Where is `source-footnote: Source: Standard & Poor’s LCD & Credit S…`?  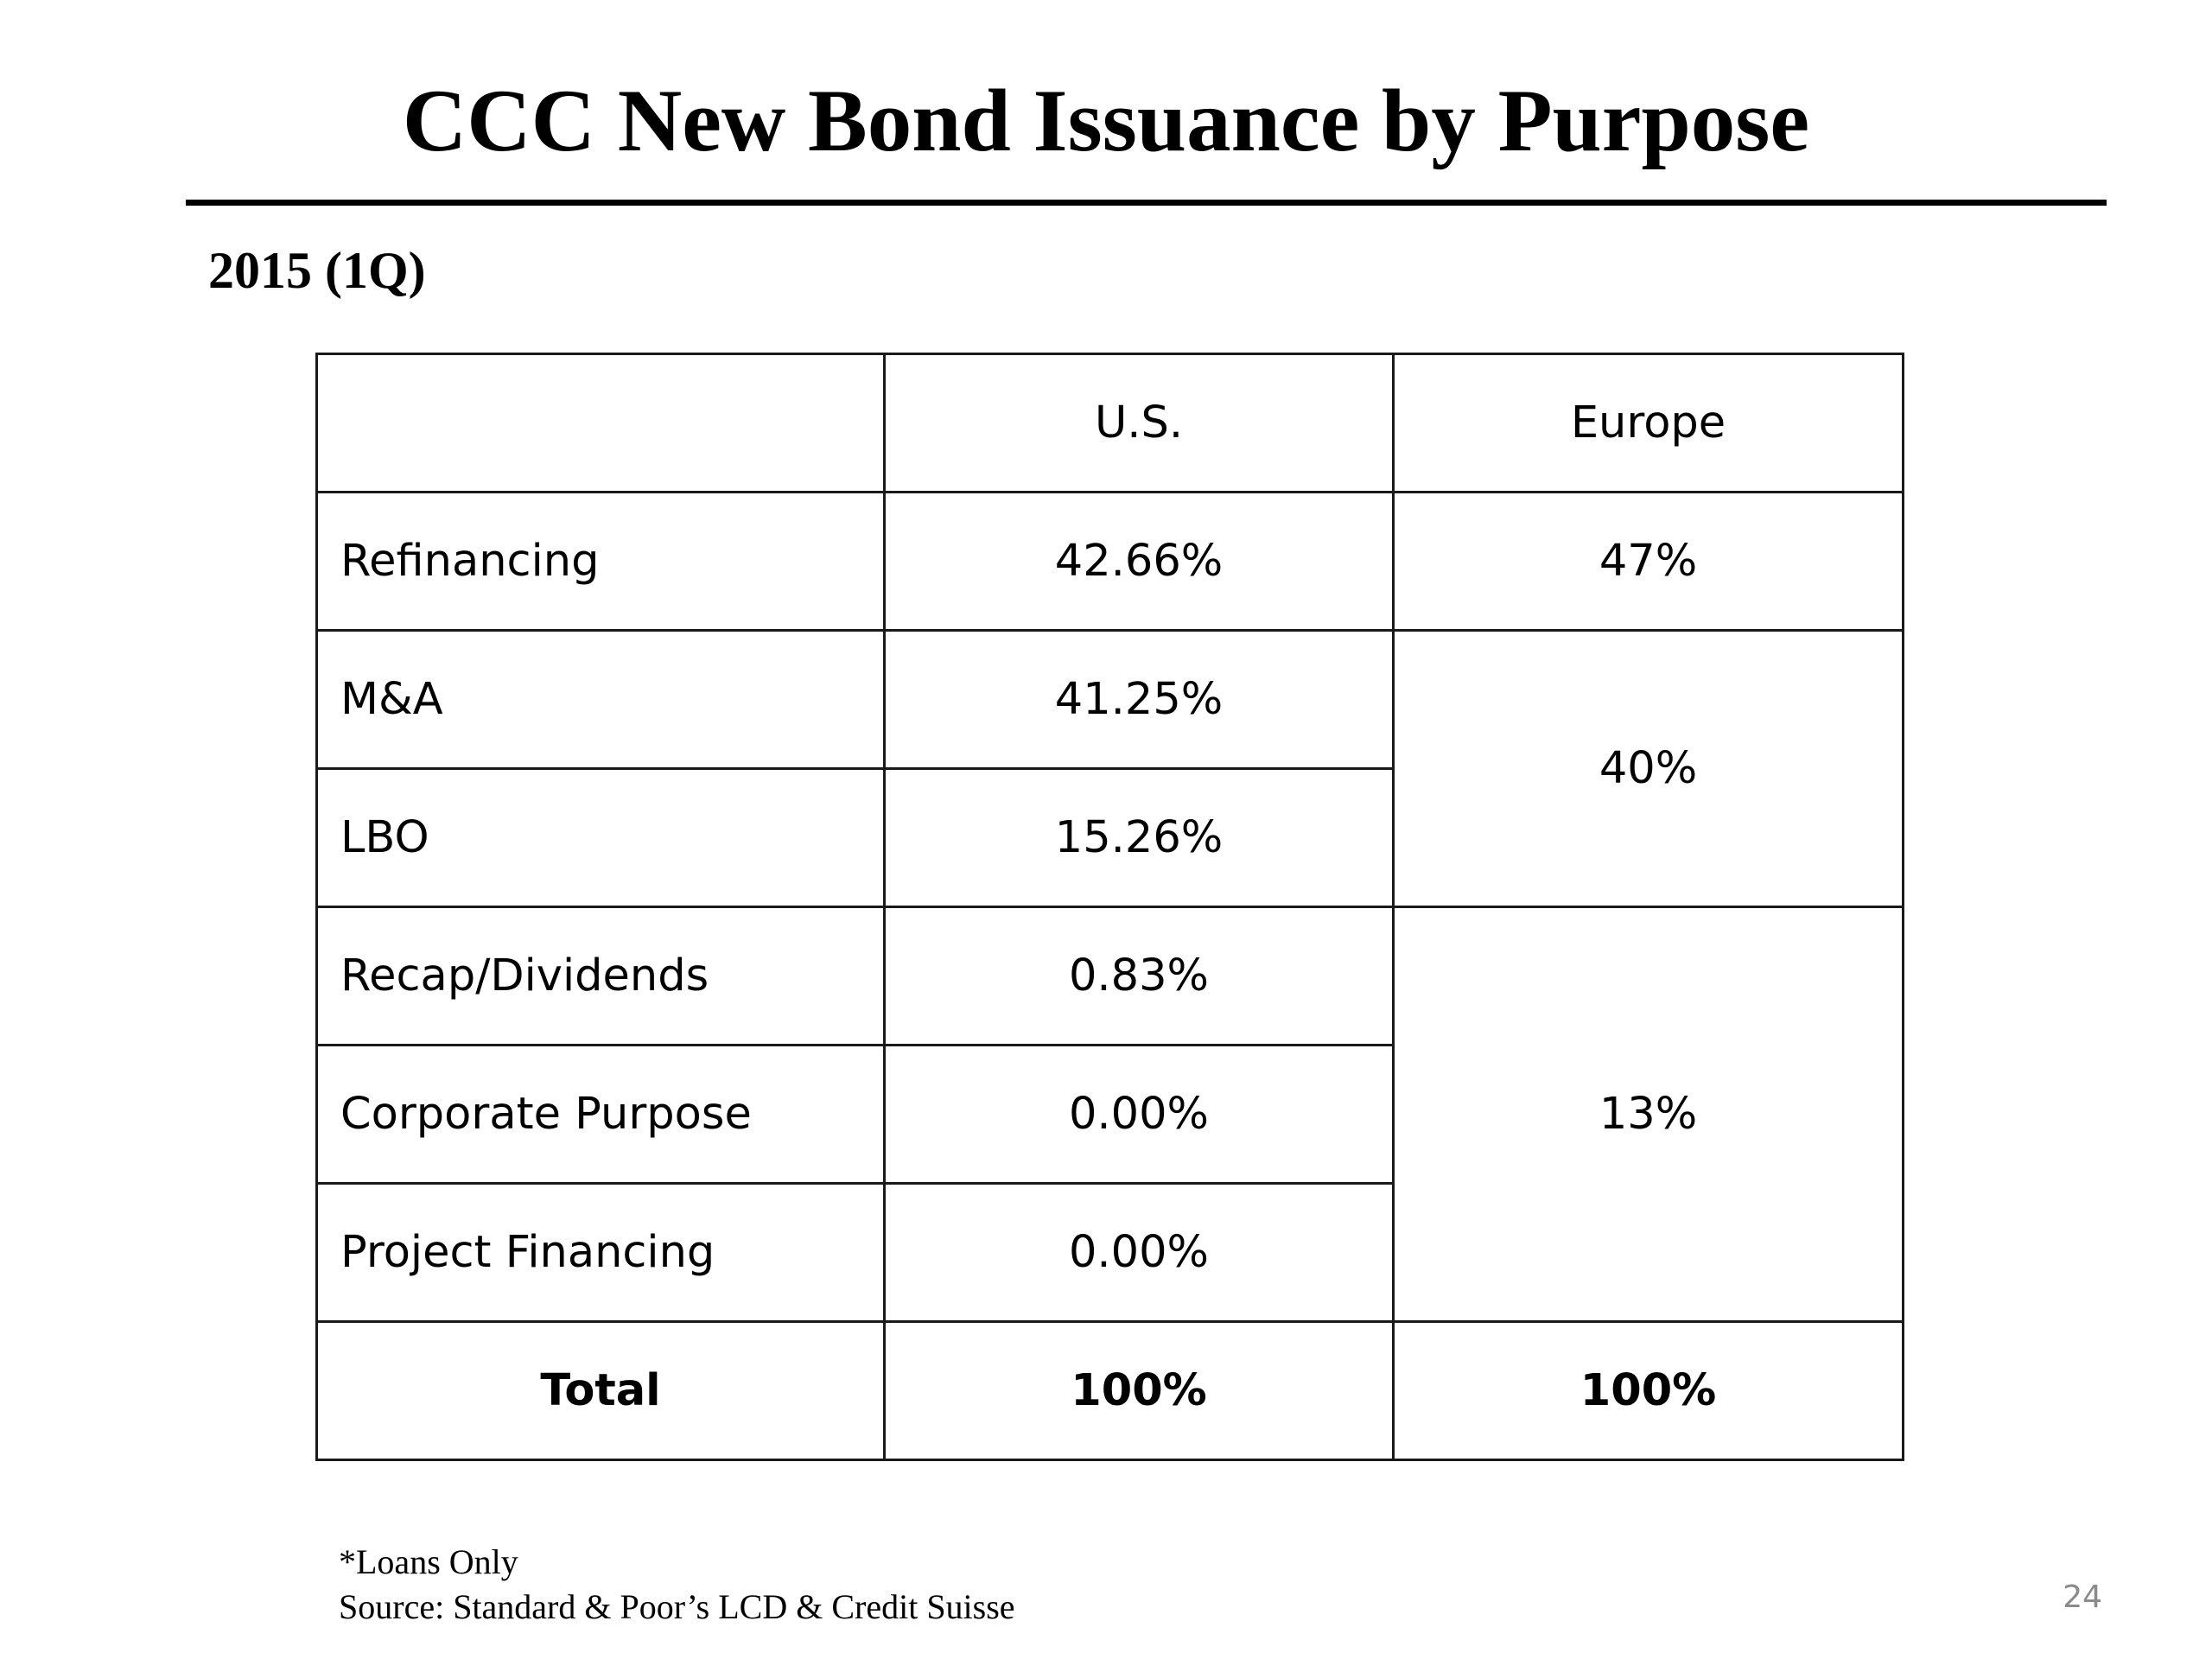 source-footnote: Source: Standard & Poor’s LCD & Credit S… is located at coordinates (677, 1606).